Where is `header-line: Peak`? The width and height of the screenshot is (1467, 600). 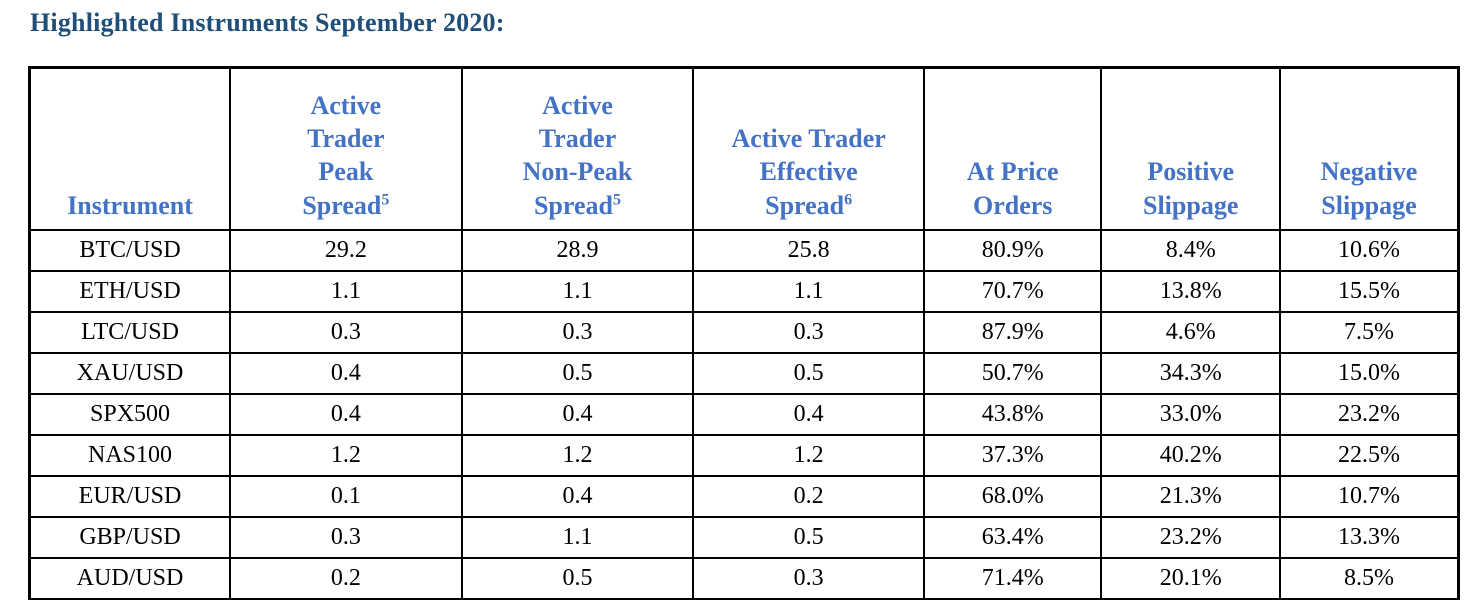
header-line: Peak is located at coordinates (346, 172).